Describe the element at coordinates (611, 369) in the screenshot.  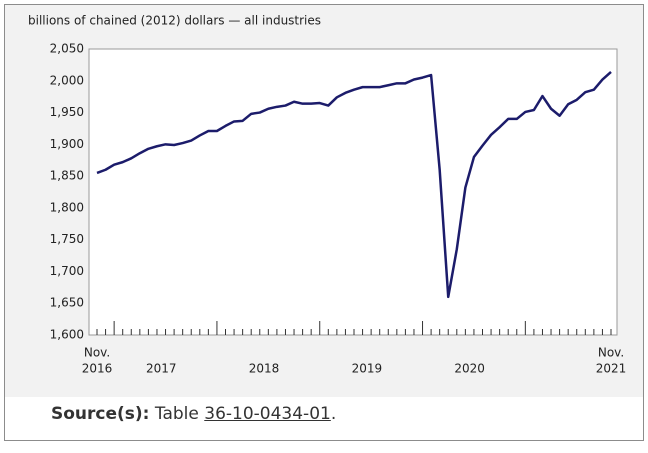
I see `x-year-label: 2021` at that location.